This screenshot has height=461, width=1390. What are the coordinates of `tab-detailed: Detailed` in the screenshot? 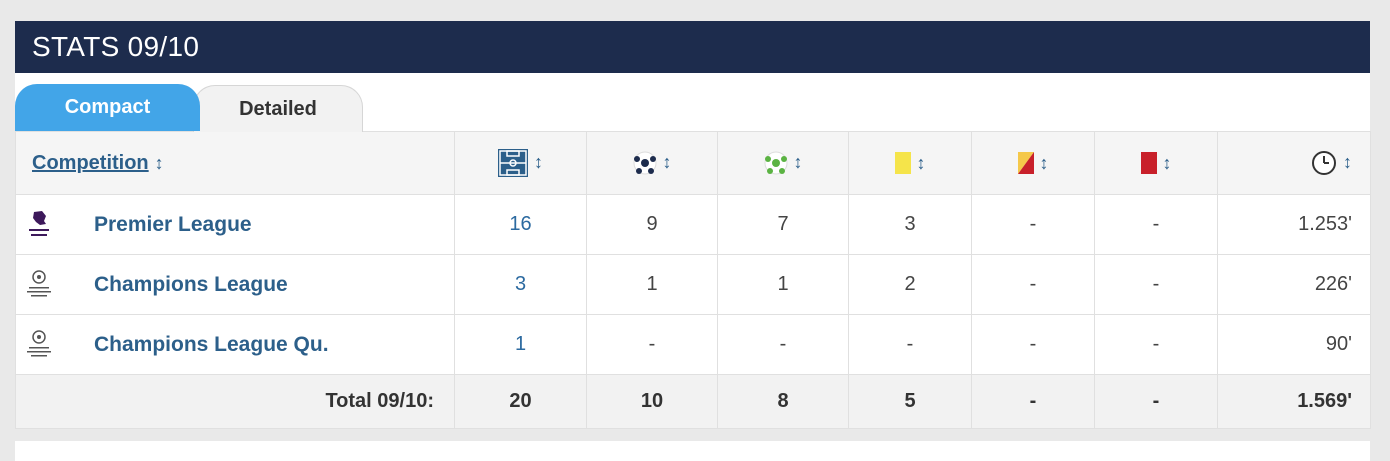 It's located at (278, 108).